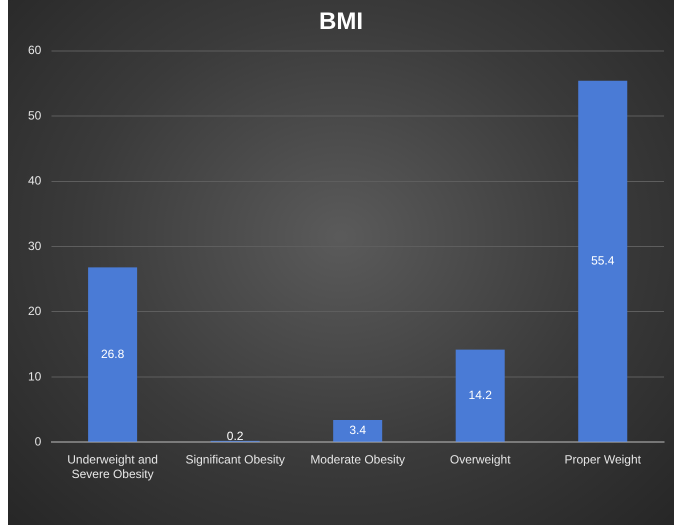  Describe the element at coordinates (35, 245) in the screenshot. I see `y-tick-label: 30` at that location.